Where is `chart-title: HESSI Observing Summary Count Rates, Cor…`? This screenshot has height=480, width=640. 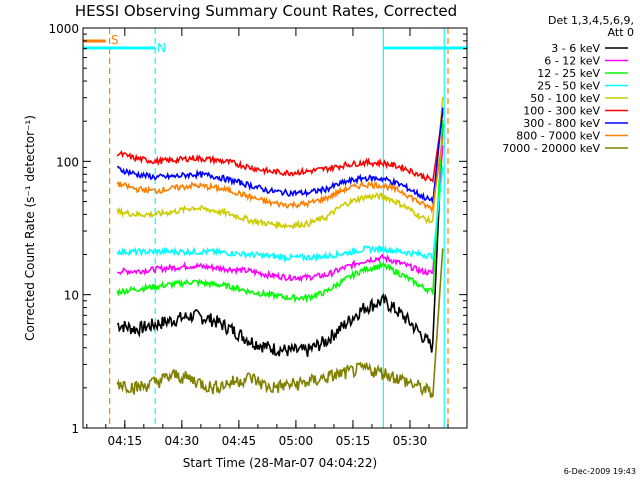 chart-title: HESSI Observing Summary Count Rates, Cor… is located at coordinates (266, 11).